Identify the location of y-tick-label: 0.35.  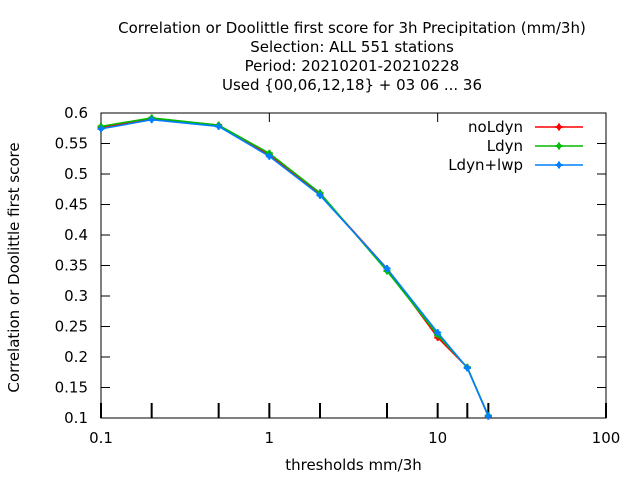
(71, 266).